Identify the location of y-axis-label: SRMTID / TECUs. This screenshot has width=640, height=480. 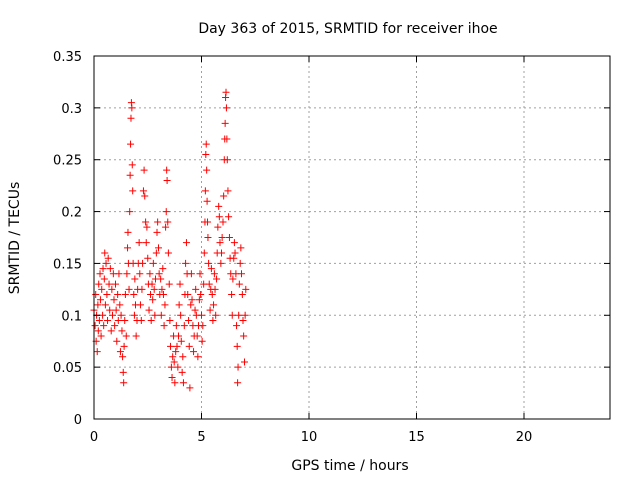
(15, 238).